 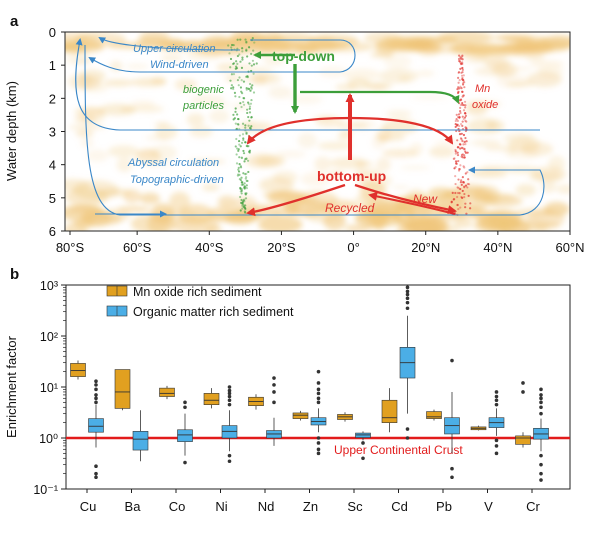 What do you see at coordinates (209, 247) in the screenshot?
I see `x-tick-label: 40°S` at bounding box center [209, 247].